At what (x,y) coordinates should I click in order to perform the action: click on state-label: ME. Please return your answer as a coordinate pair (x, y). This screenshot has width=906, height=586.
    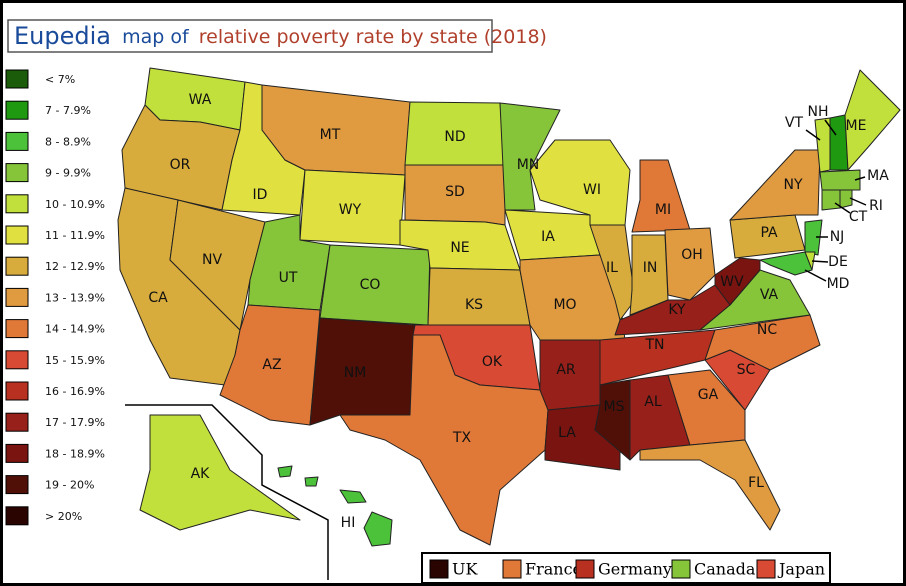
    Looking at the image, I should click on (856, 126).